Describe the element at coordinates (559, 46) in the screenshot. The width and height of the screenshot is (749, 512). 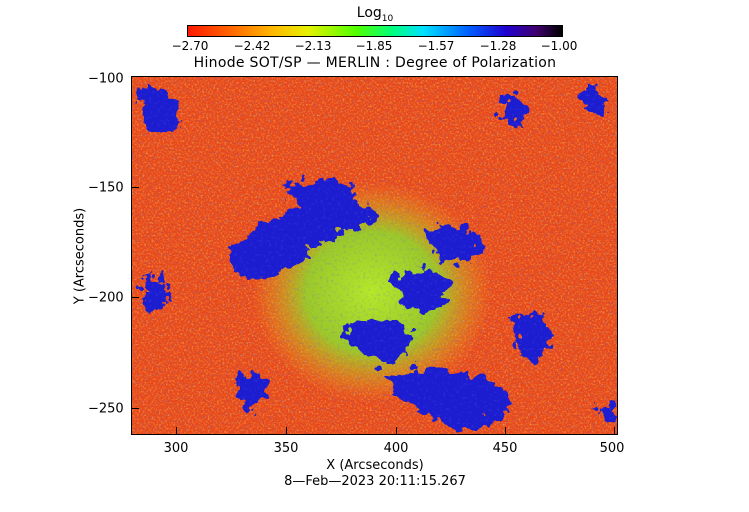
I see `colorbar-tick-label: −1.00` at that location.